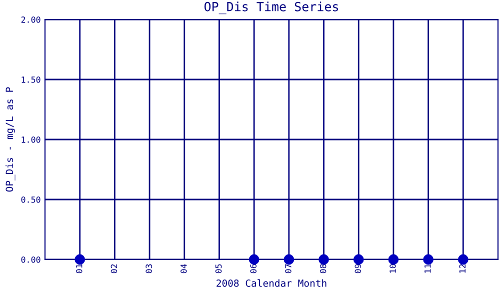 The image size is (500, 300). Describe the element at coordinates (30, 19) in the screenshot. I see `y-tick-label: 2.00` at that location.